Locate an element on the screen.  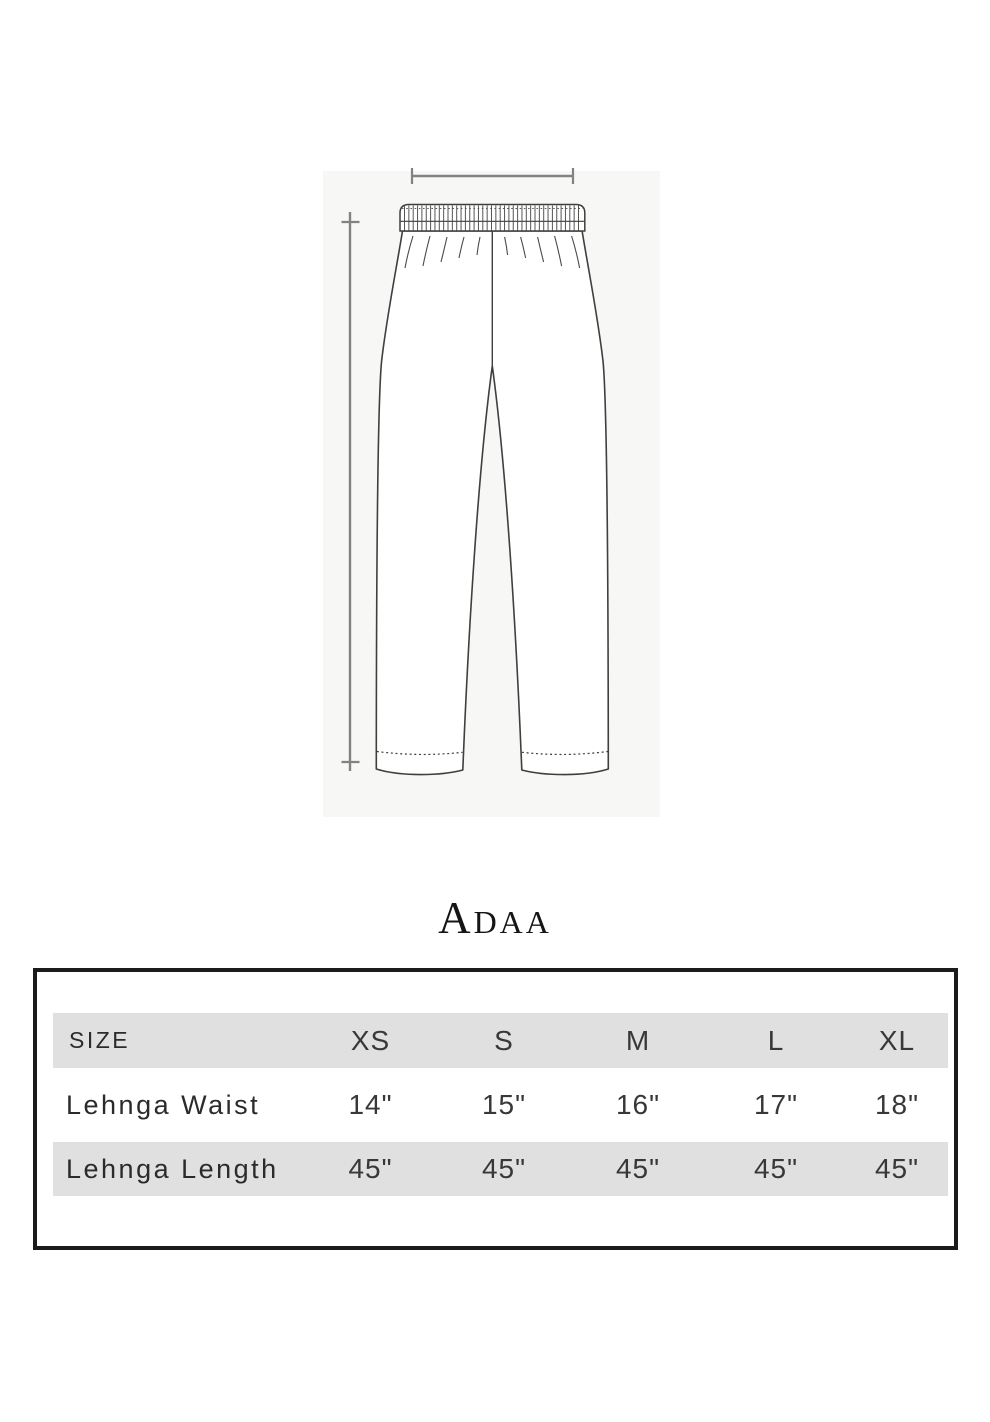
waist-value-xl: 18" is located at coordinates (897, 1104).